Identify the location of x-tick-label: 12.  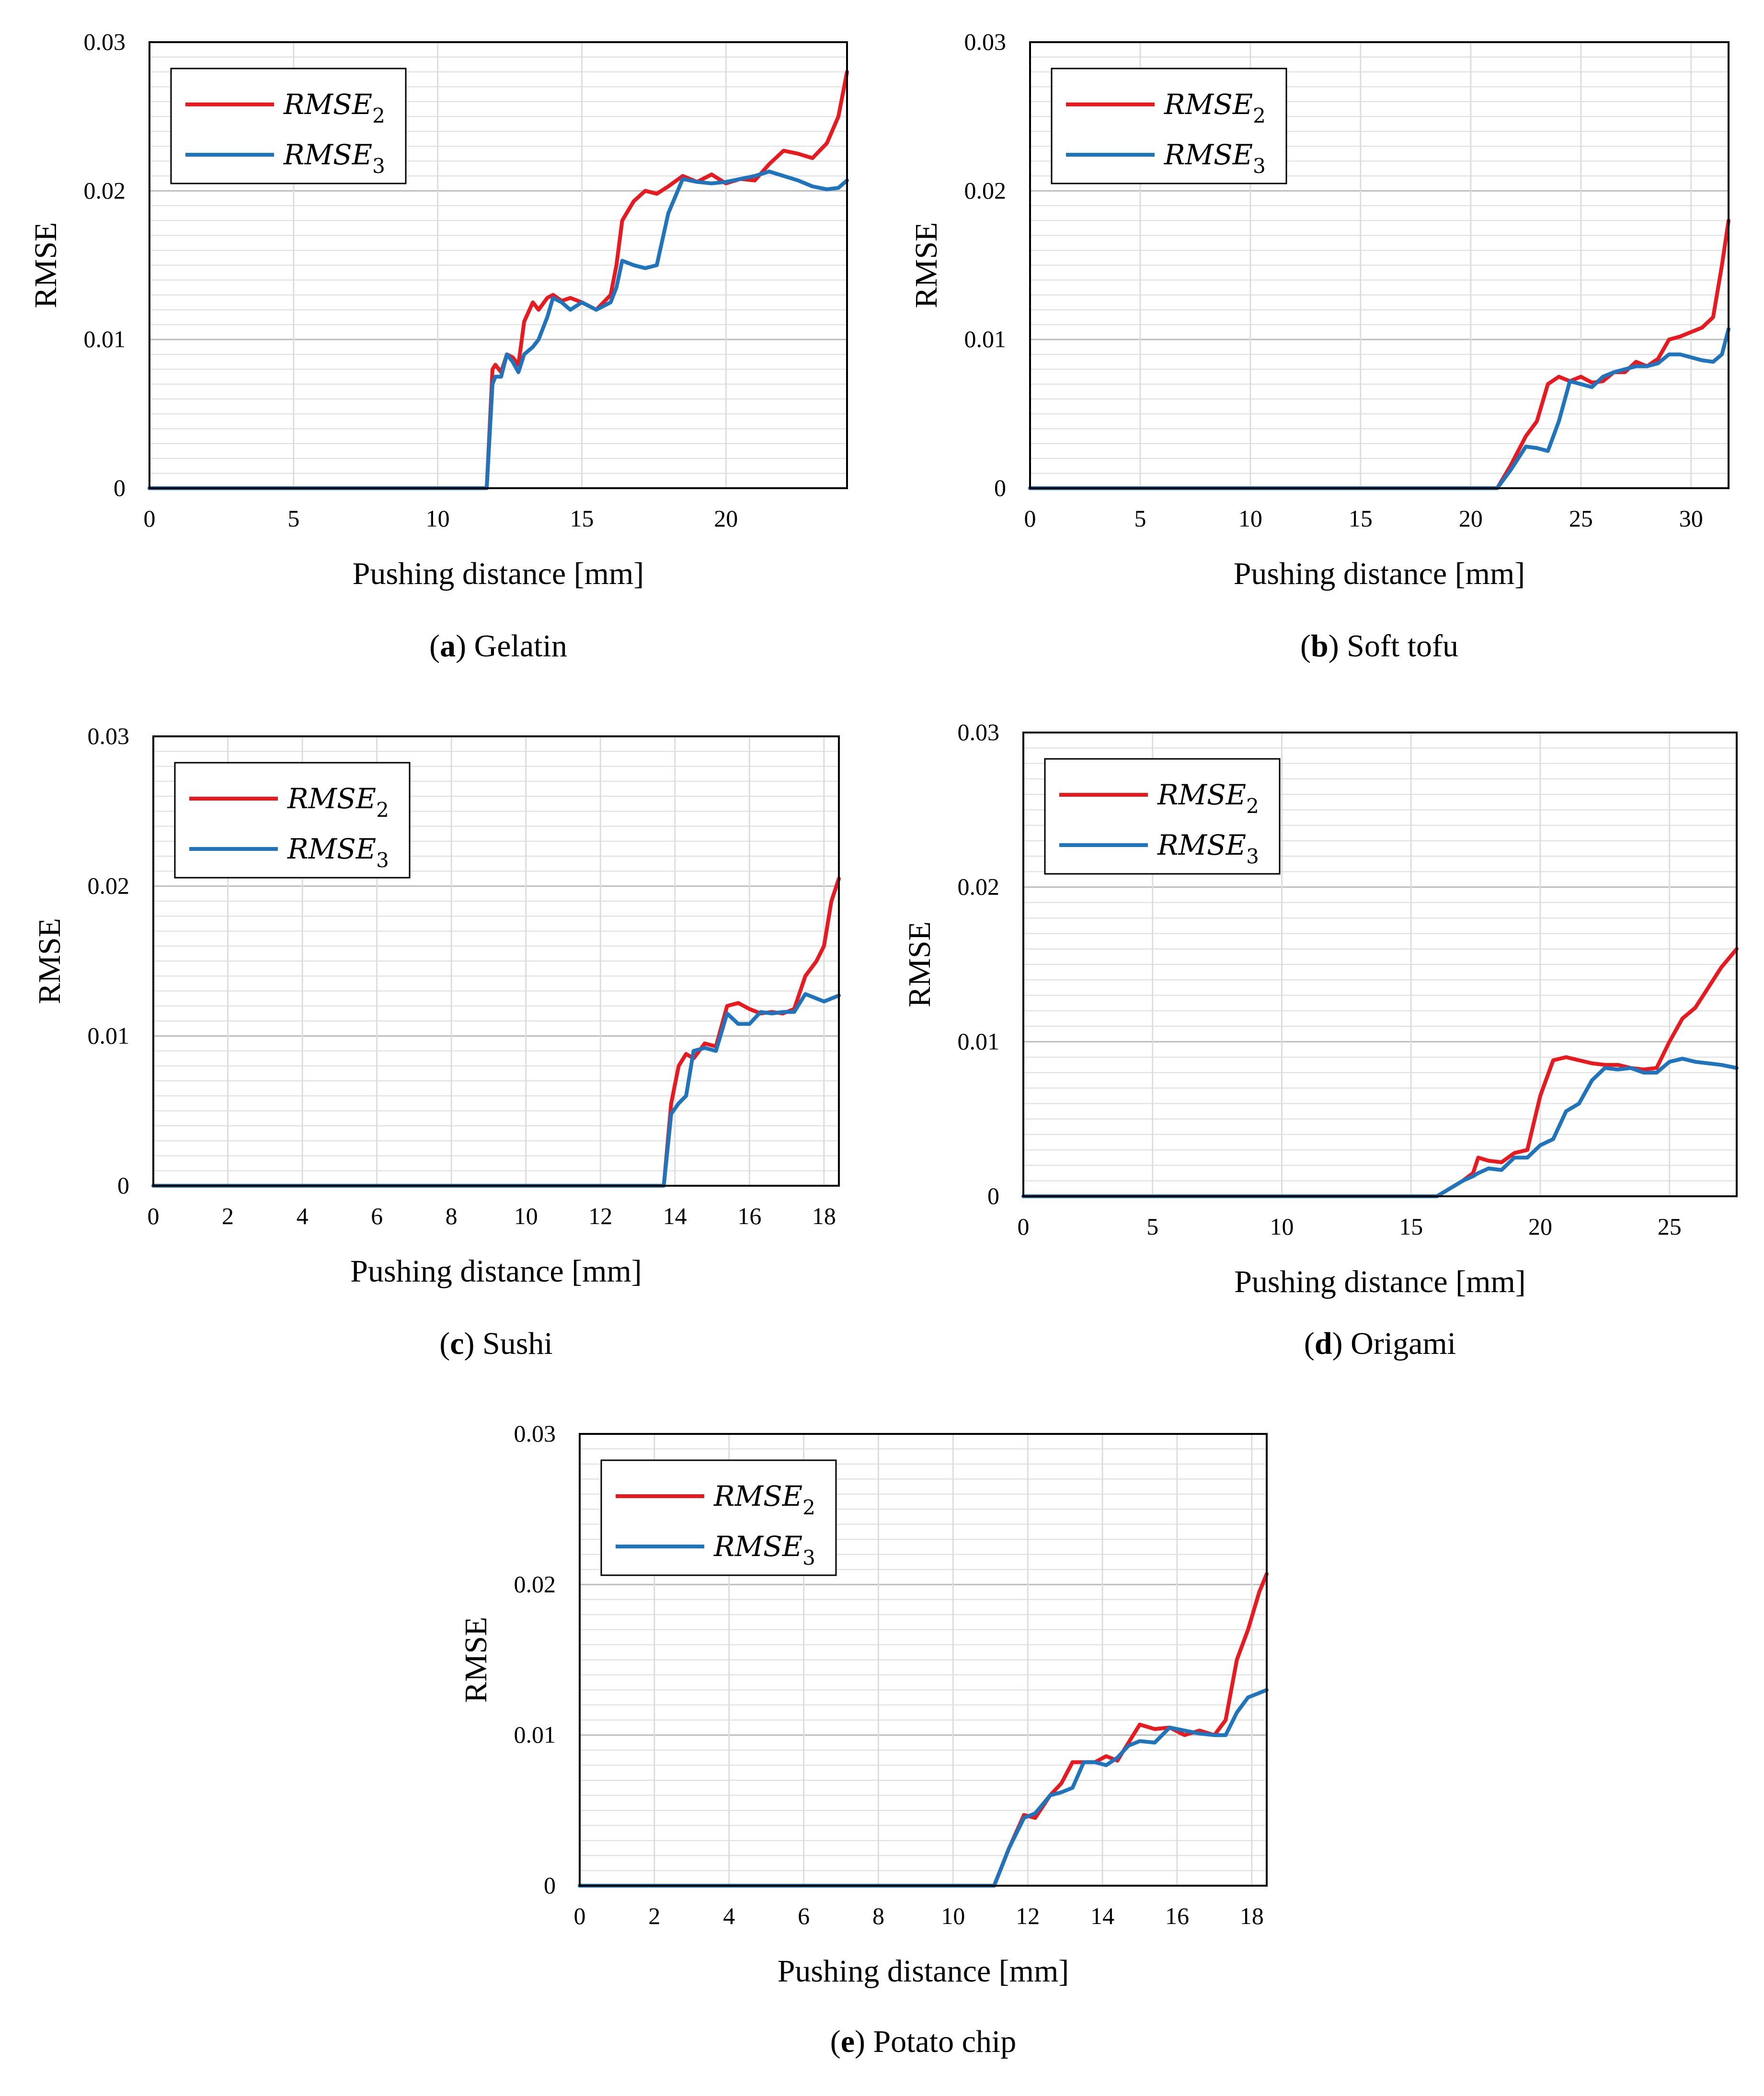
(600, 1216).